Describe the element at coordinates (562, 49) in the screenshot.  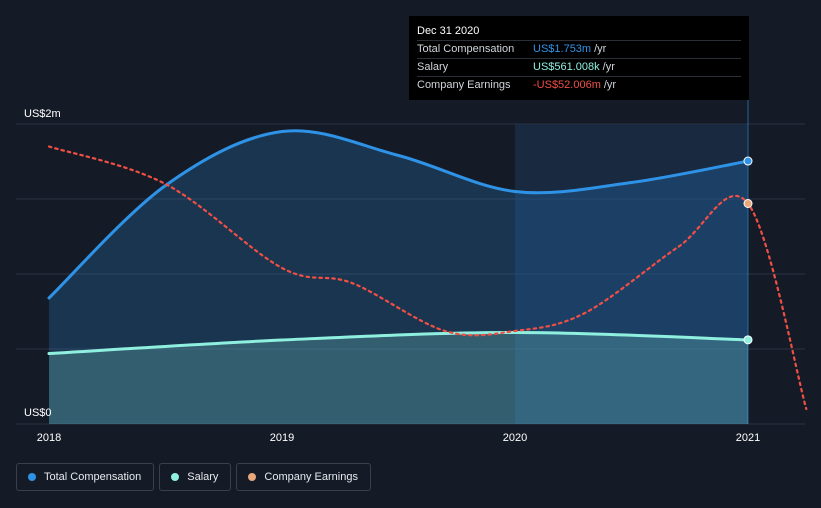
I see `tooltip-value: US$1.753m` at that location.